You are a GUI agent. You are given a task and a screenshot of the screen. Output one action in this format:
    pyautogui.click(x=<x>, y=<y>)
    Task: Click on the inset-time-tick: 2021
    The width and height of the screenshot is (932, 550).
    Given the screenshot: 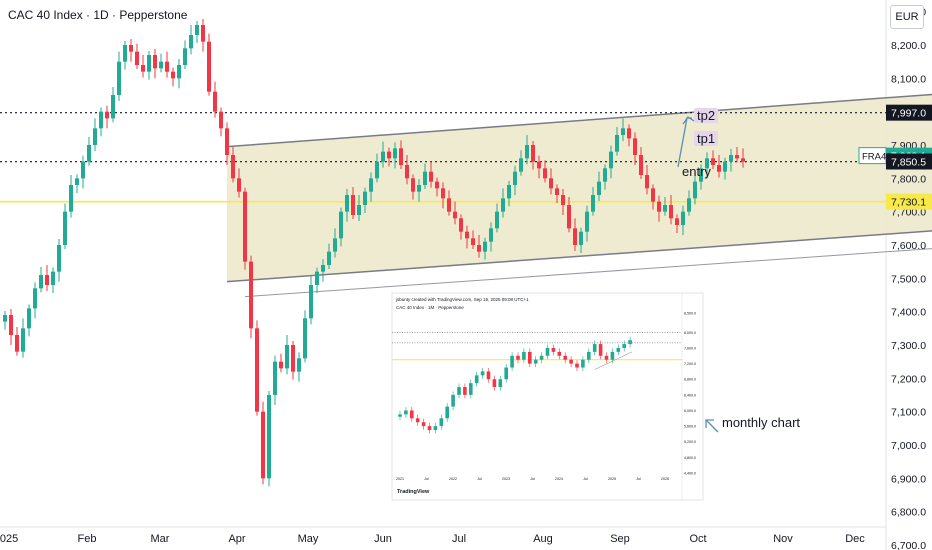 What is the action you would take?
    pyautogui.click(x=400, y=479)
    